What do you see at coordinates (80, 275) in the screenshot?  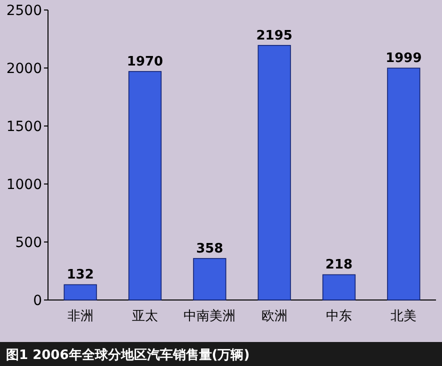 I see `data-label: 132` at bounding box center [80, 275].